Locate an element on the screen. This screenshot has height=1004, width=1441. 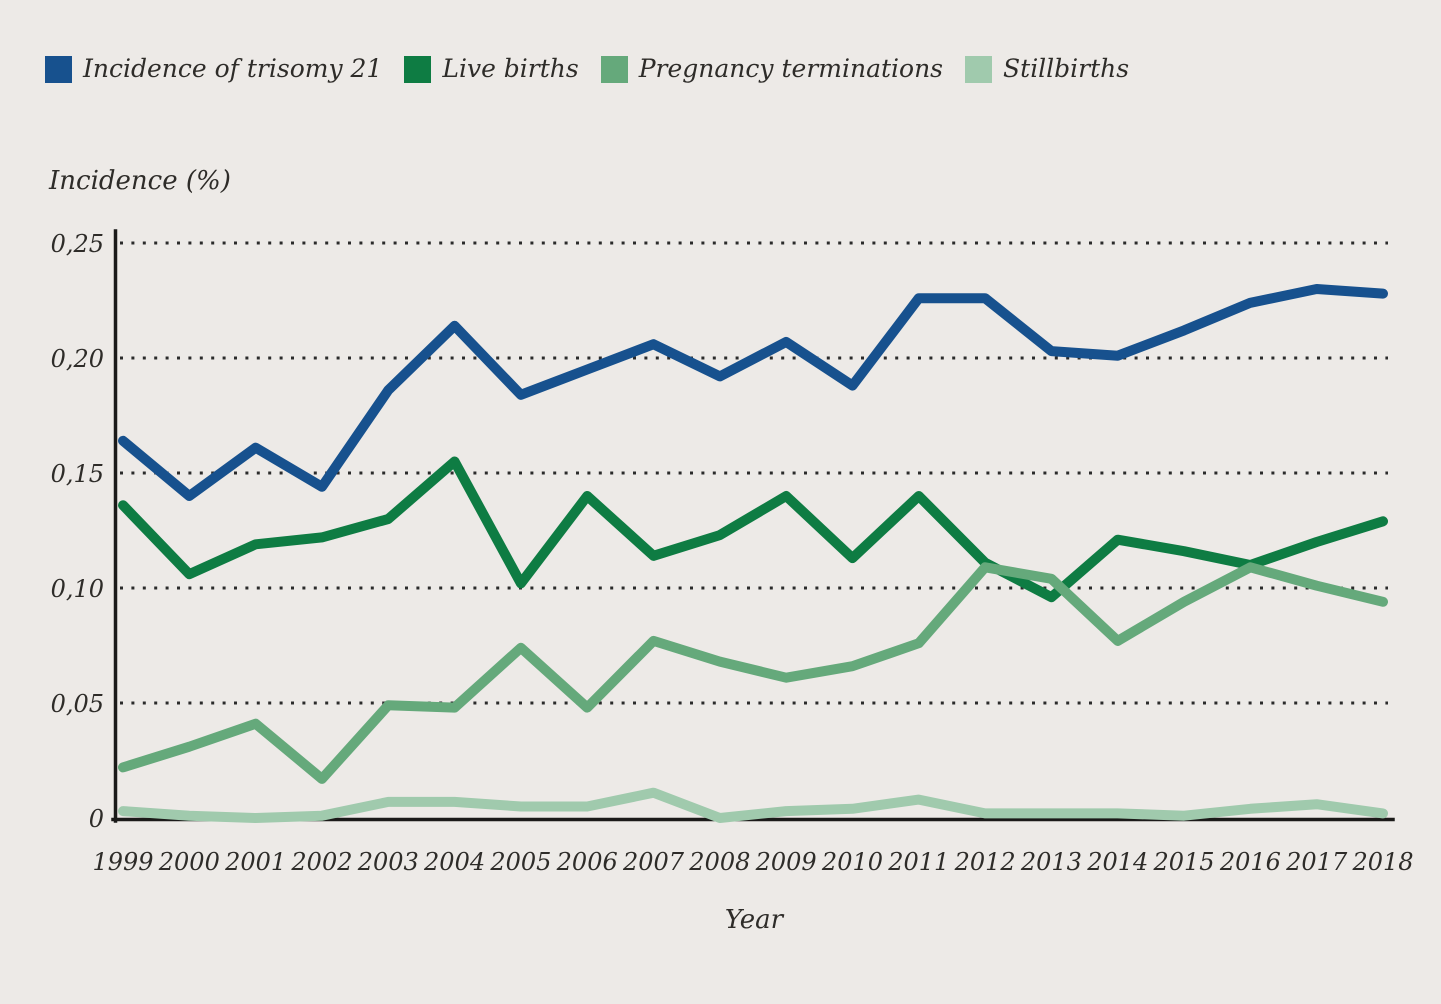
legend-item-stillbirths: Stillbirths is located at coordinates (1047, 69).